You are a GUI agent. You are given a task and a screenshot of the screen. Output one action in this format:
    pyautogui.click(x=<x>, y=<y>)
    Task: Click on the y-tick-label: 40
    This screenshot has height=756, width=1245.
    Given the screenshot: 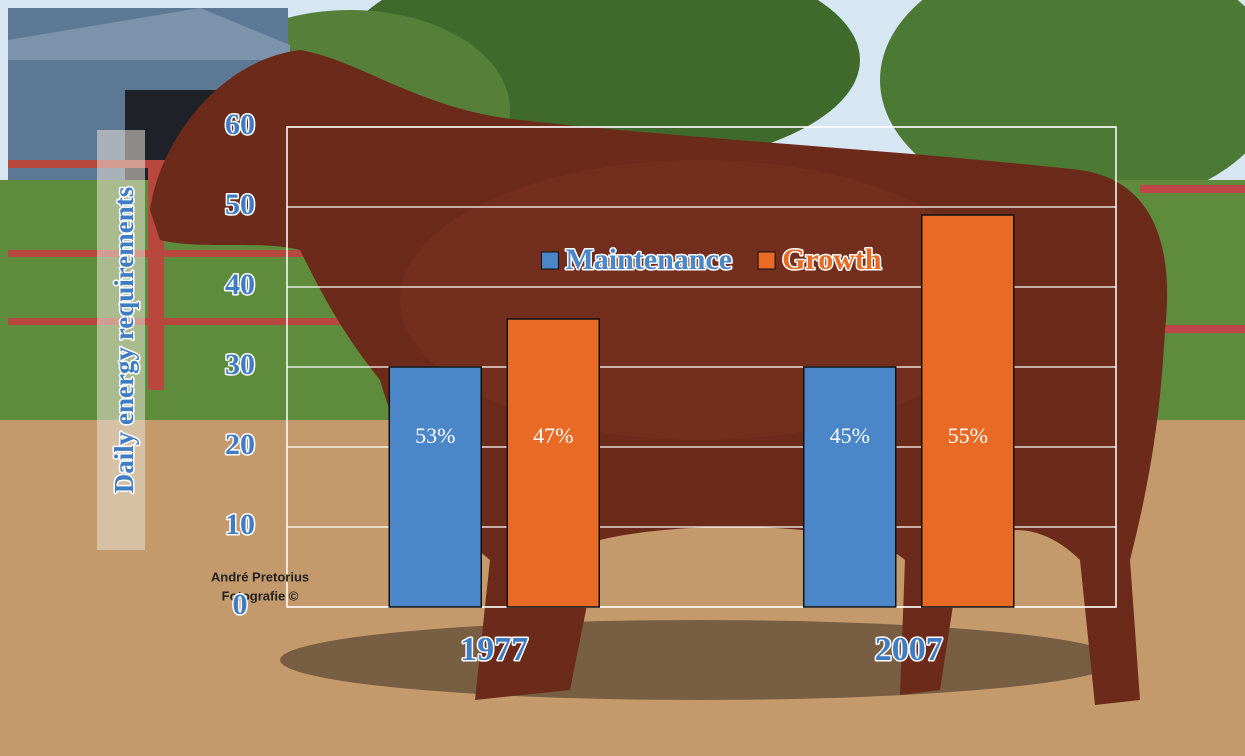 What is the action you would take?
    pyautogui.click(x=240, y=284)
    